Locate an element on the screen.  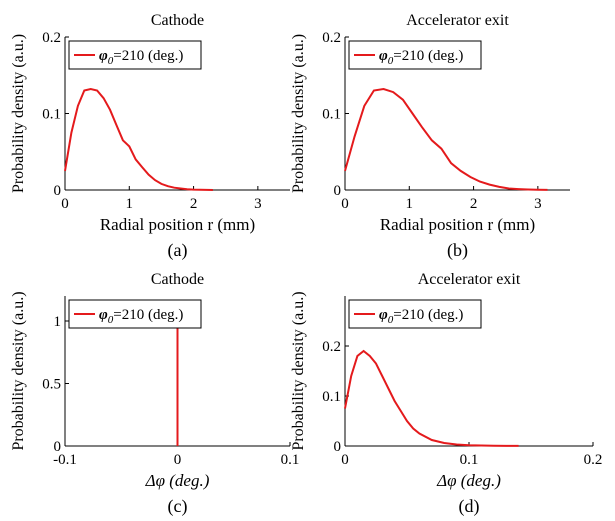
x-tick-label: 0.2 is located at coordinates (593, 460).